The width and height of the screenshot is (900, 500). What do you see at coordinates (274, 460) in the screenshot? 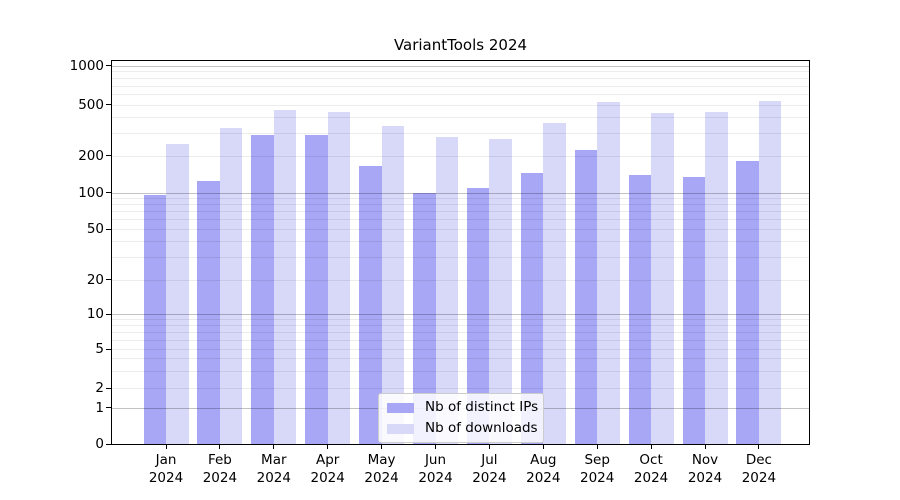
I see `x-tick-label-month: Mar` at bounding box center [274, 460].